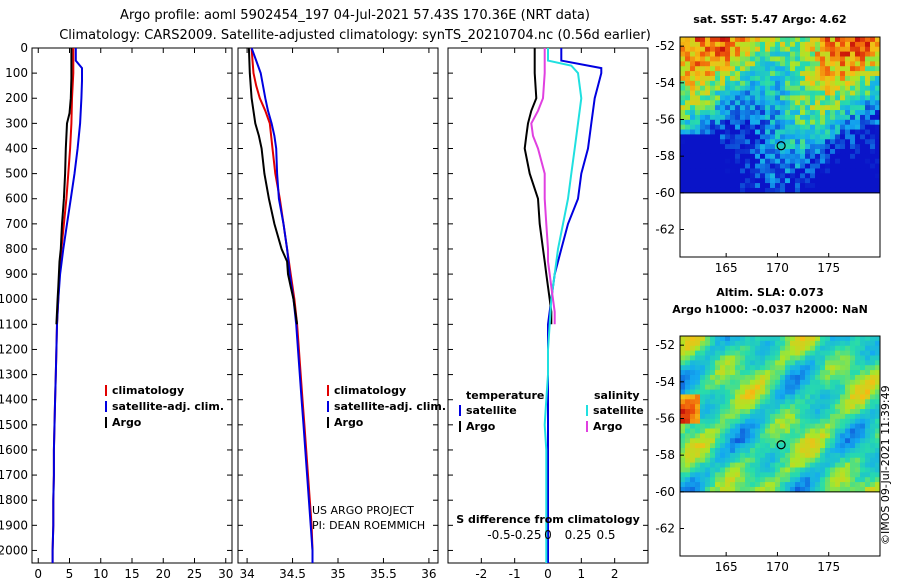 The image size is (900, 580). What do you see at coordinates (14, 450) in the screenshot?
I see `temperature-ytick-label: 1600` at bounding box center [14, 450].